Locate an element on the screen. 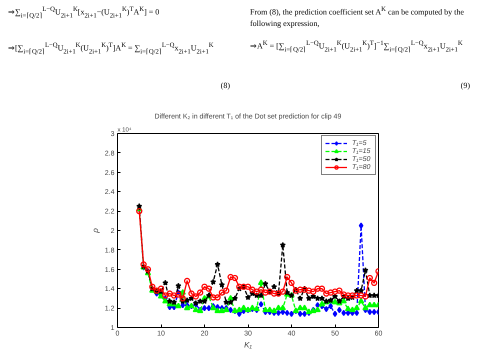 This screenshot has height=354, width=484. text: (8) is located at coordinates (225, 85).